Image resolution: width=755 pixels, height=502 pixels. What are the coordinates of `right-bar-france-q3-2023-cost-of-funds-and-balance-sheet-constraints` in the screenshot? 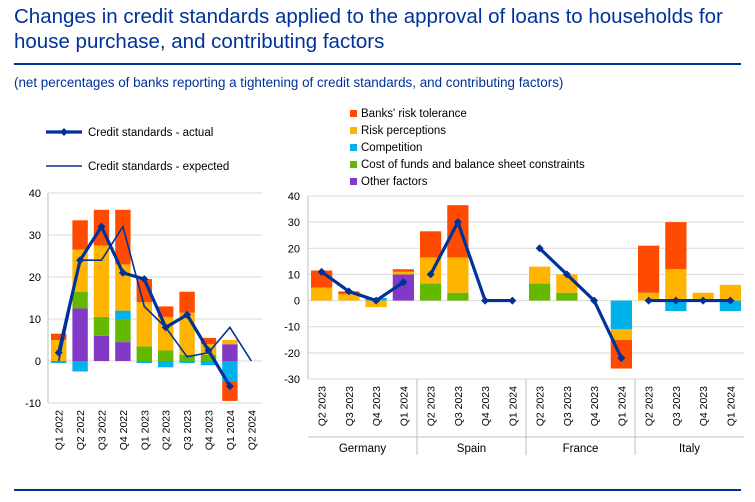 It's located at (567, 296).